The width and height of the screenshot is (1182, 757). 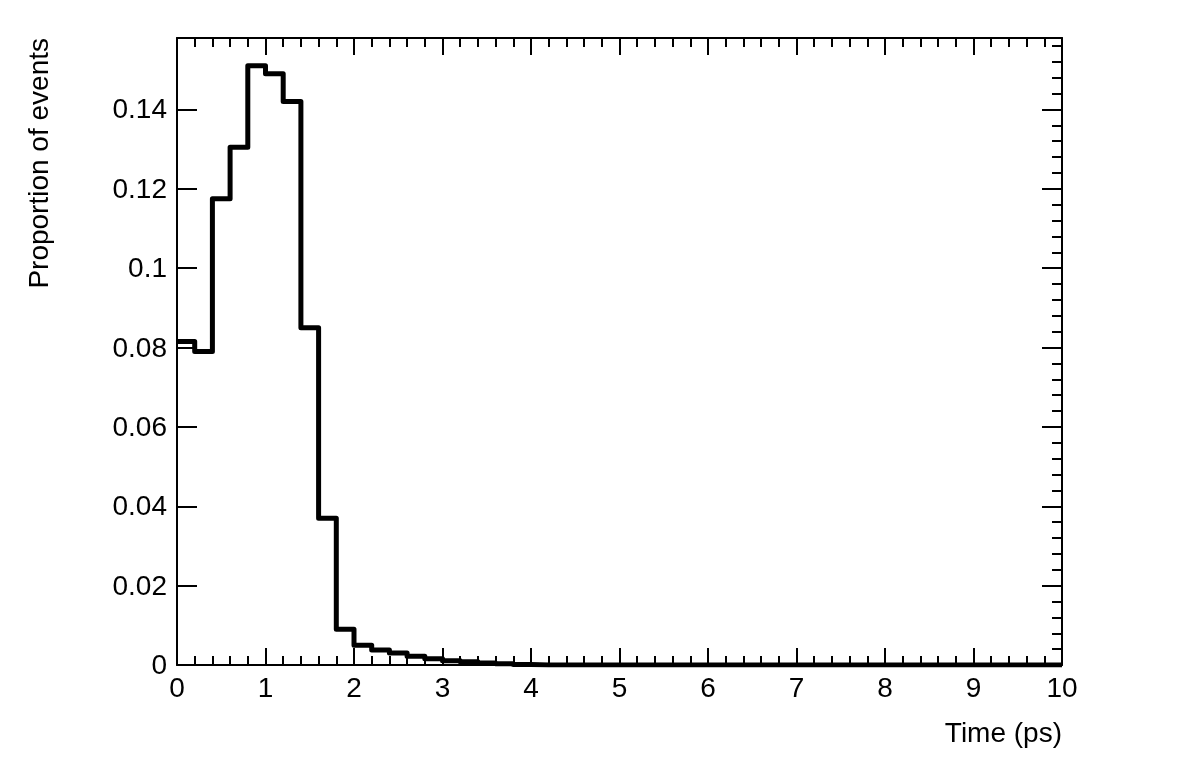 I want to click on x-tick-label: 9, so click(x=973, y=687).